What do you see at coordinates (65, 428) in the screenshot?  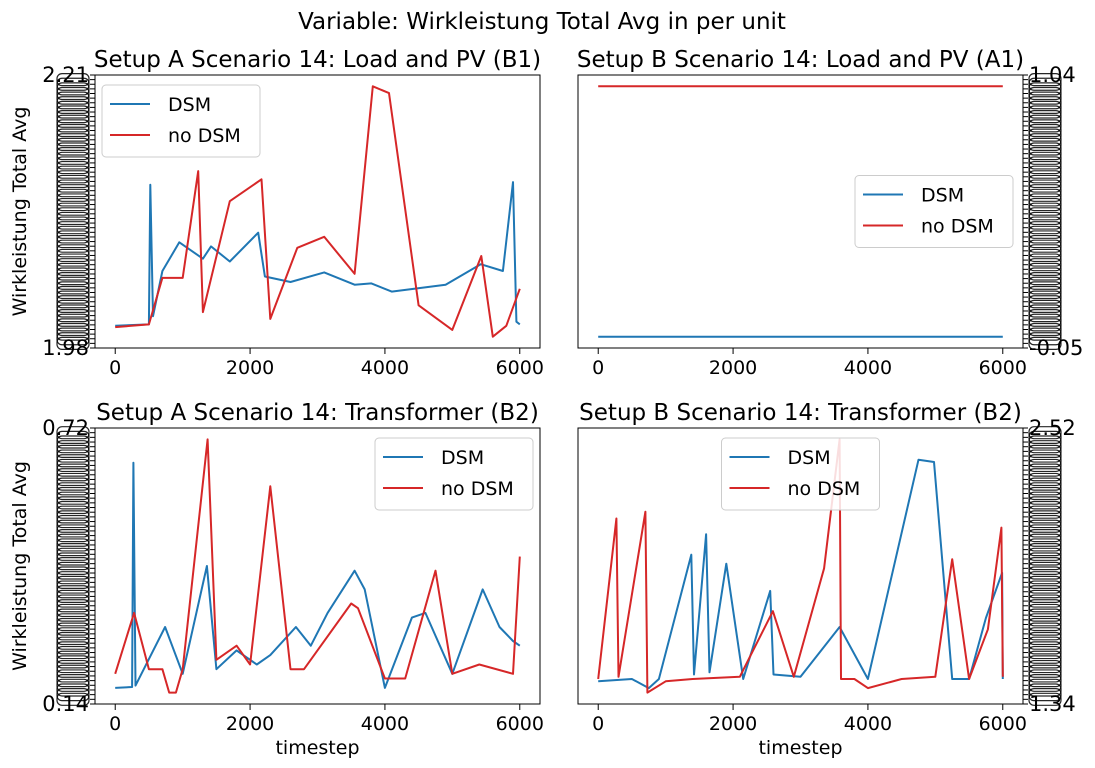 I see `y-tick-label-top: 0.72` at bounding box center [65, 428].